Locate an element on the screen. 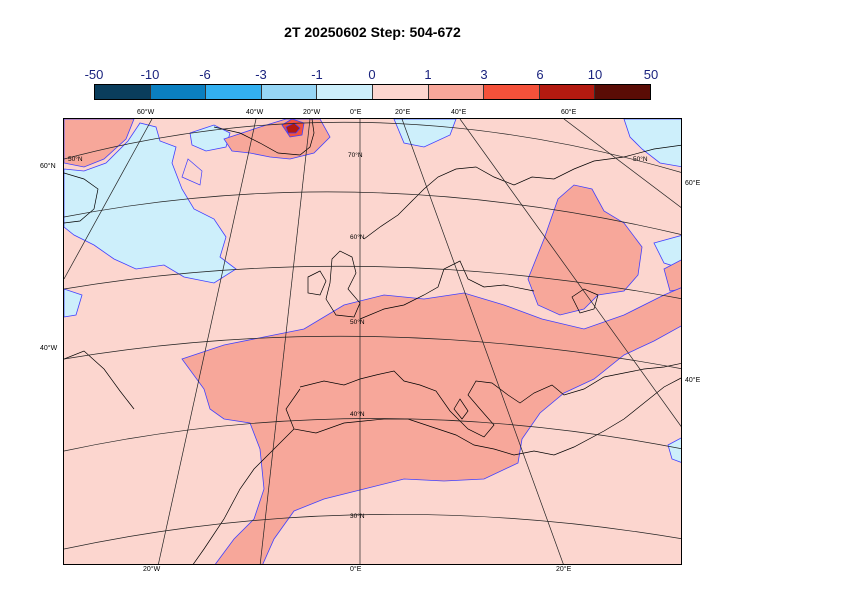  colorbar-label: 1 is located at coordinates (428, 74).